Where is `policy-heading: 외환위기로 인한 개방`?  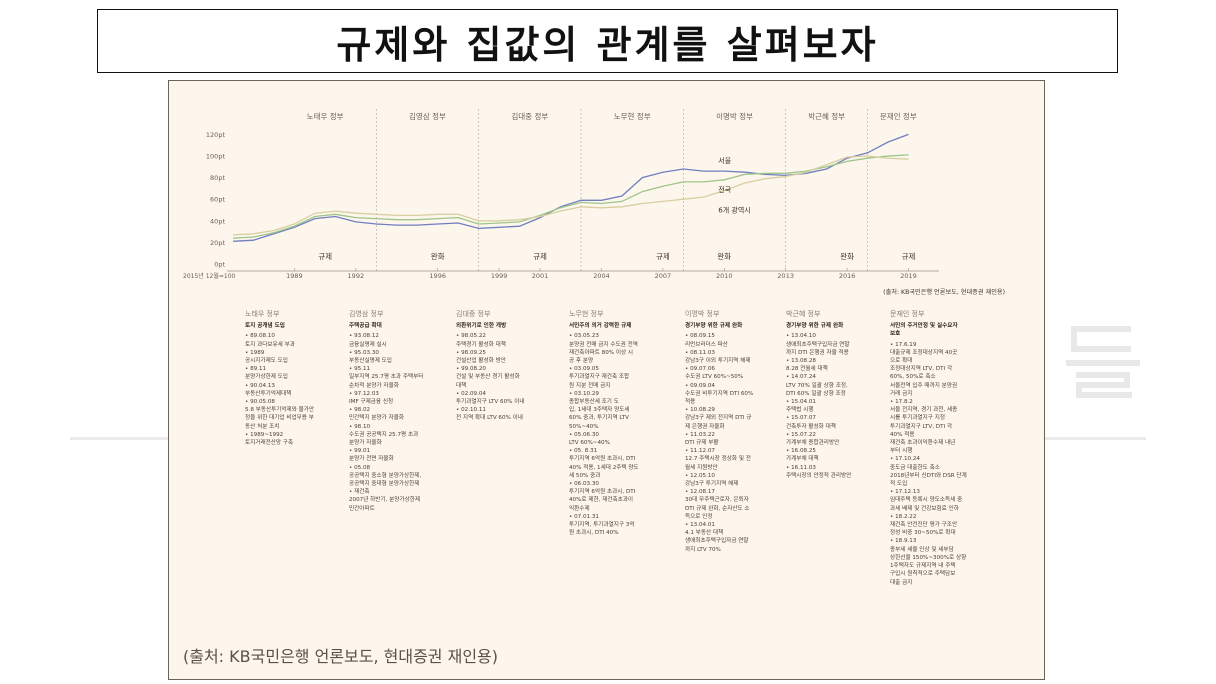 policy-heading: 외환위기로 인한 개방 is located at coordinates (481, 326).